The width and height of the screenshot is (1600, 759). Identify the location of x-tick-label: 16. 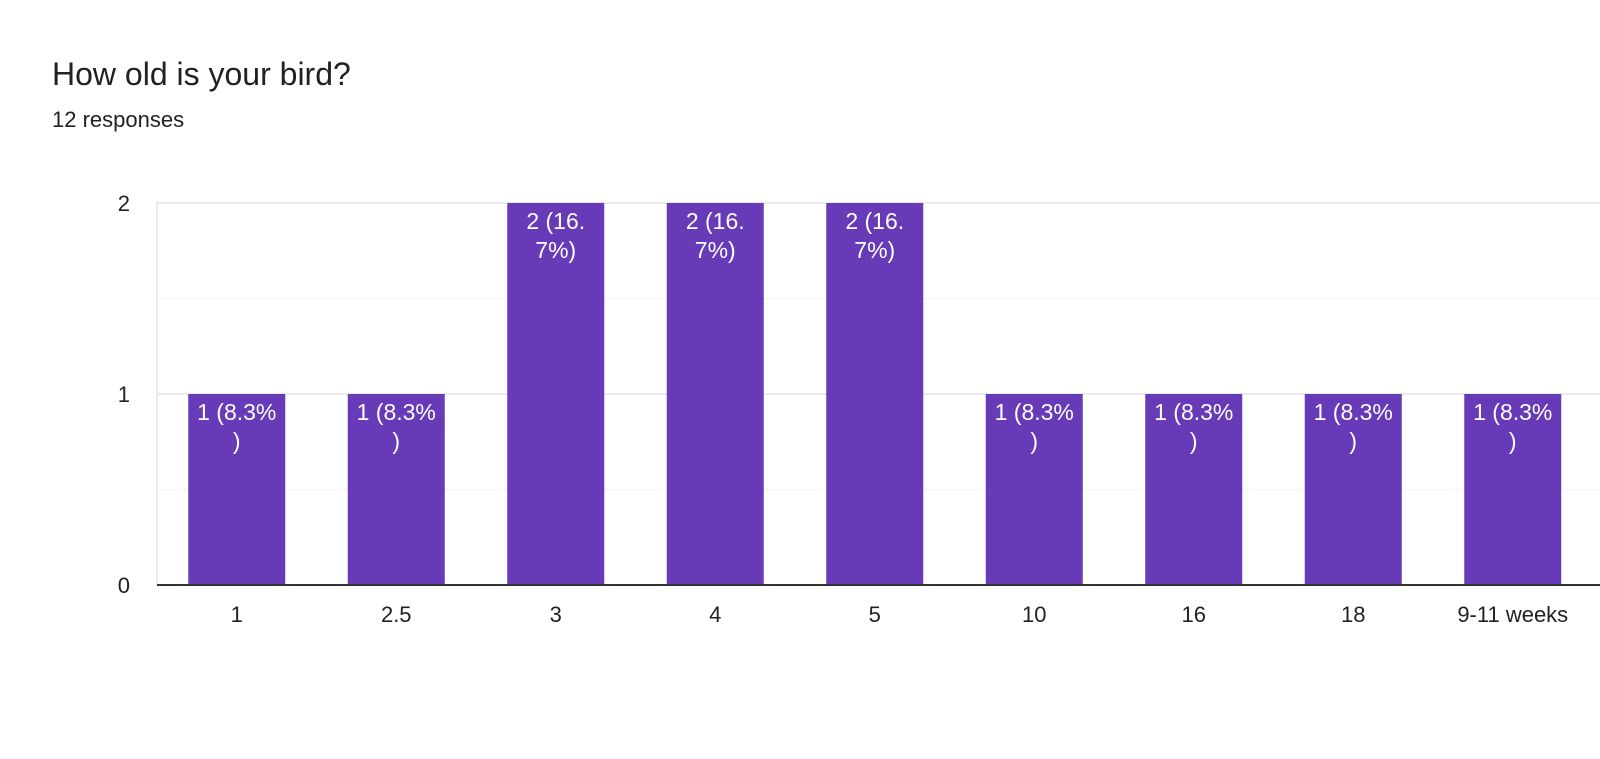
(1194, 614).